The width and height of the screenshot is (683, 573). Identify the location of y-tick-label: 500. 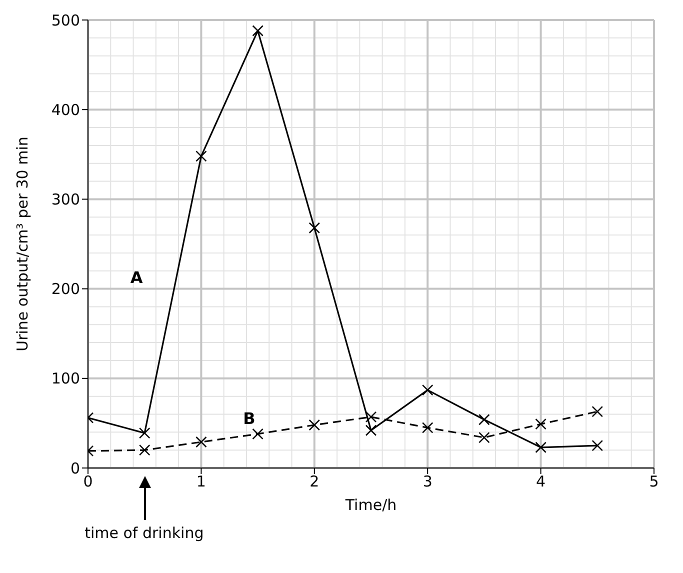
(65, 20).